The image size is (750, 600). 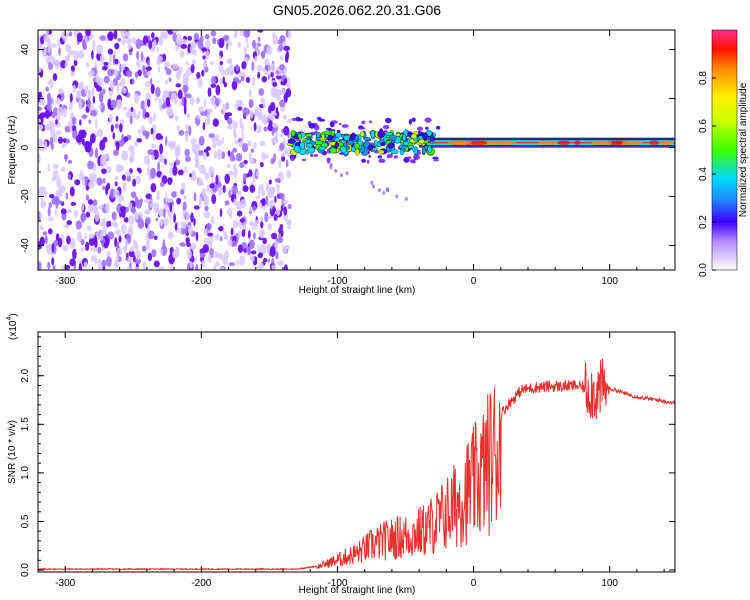 What do you see at coordinates (25, 424) in the screenshot?
I see `snr-y-tick-label: 1.5` at bounding box center [25, 424].